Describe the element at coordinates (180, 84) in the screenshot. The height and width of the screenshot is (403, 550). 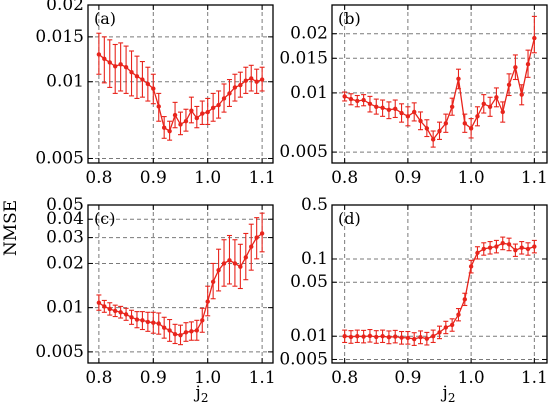
I see `panel-a-frame` at that location.